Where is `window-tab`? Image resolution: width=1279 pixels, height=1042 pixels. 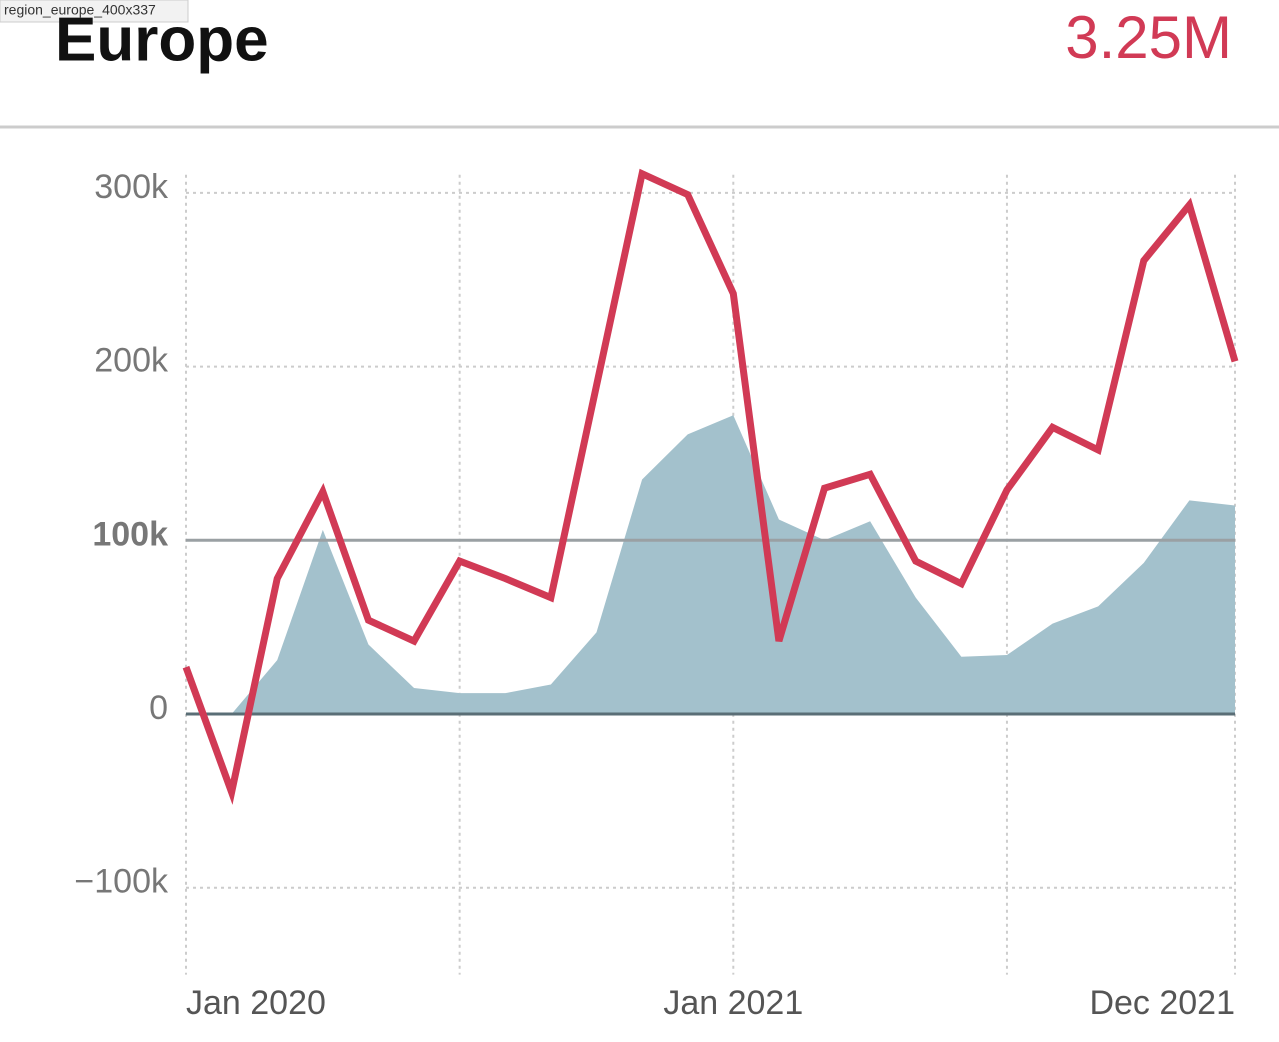
window-tab is located at coordinates (94, 11).